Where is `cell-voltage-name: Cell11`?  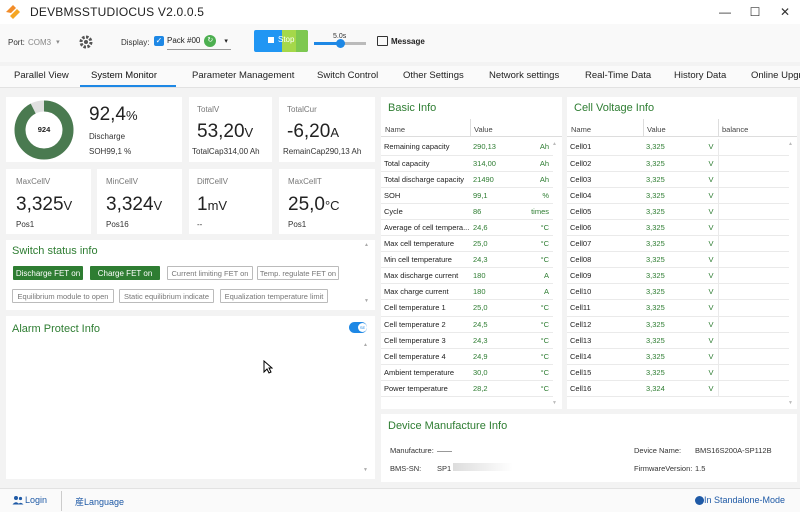
cell-voltage-name: Cell11 is located at coordinates (605, 308).